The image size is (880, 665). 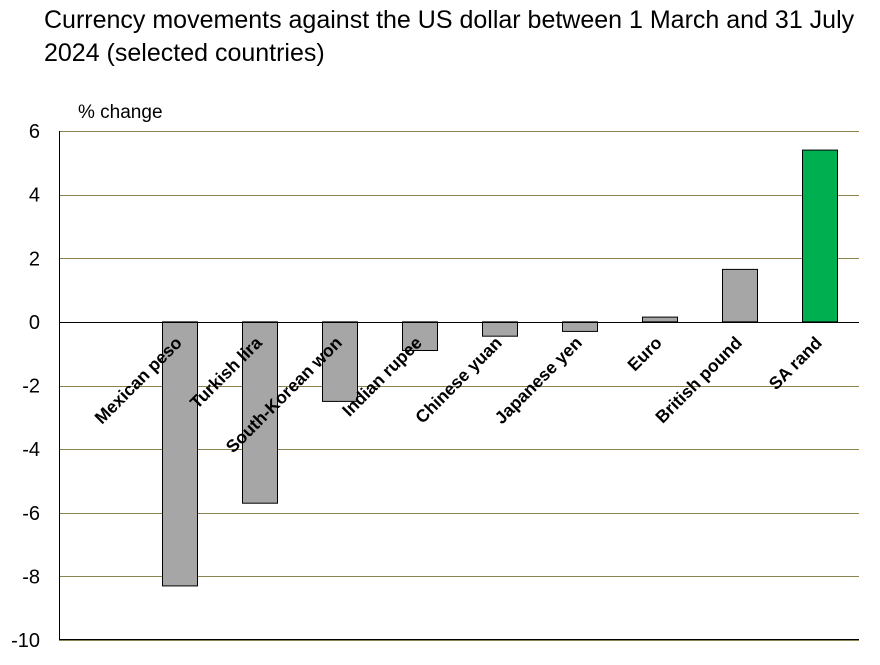 What do you see at coordinates (34, 132) in the screenshot?
I see `y-tick-label: 6` at bounding box center [34, 132].